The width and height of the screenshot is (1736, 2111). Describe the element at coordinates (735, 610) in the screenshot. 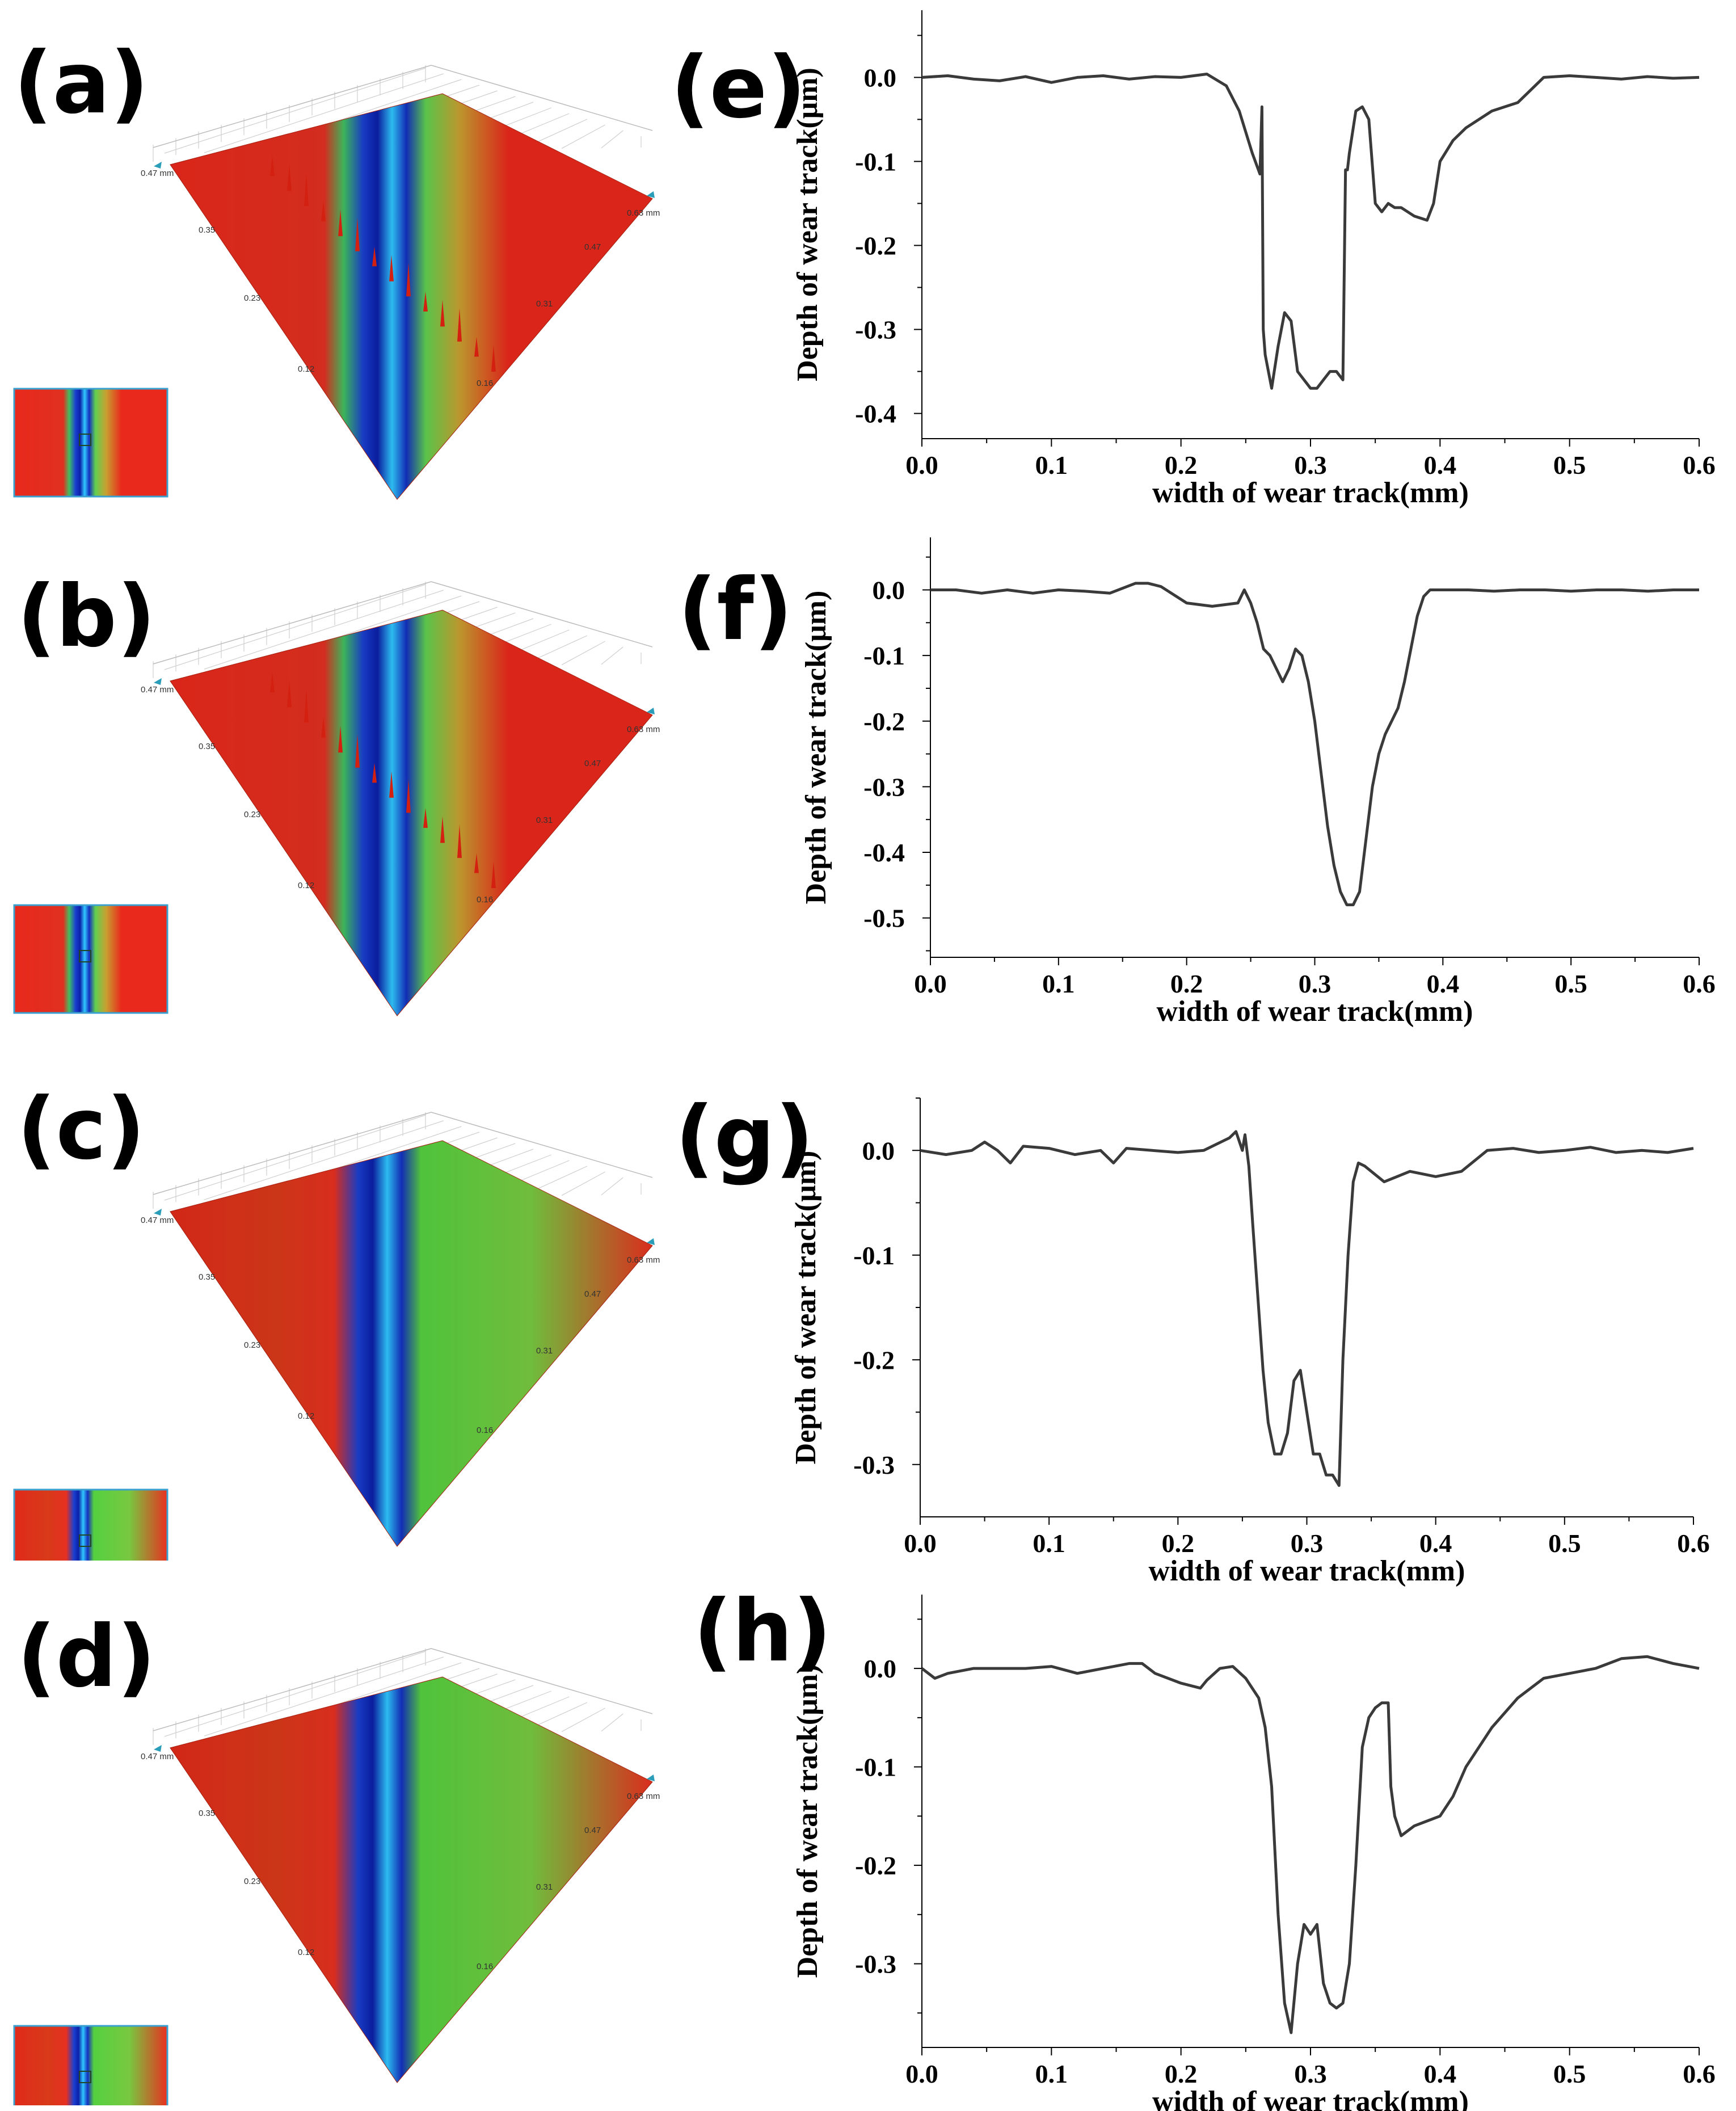

I see `panel-label-f: (f)` at that location.